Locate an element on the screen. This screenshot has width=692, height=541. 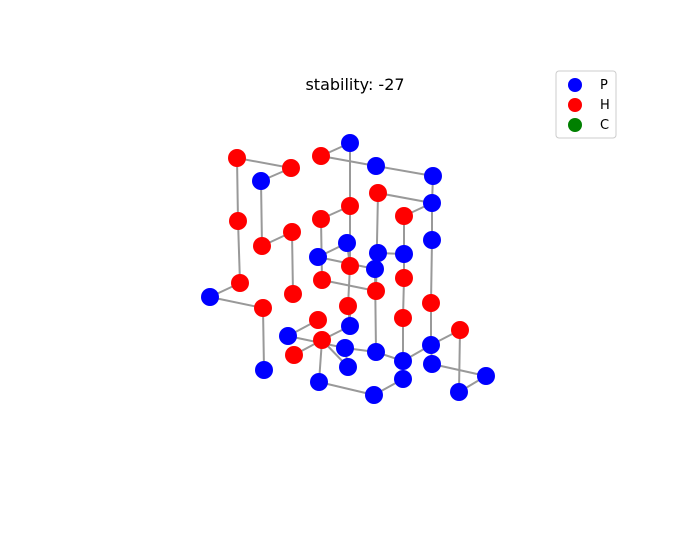
legend-entry-p: P is located at coordinates (588, 85).